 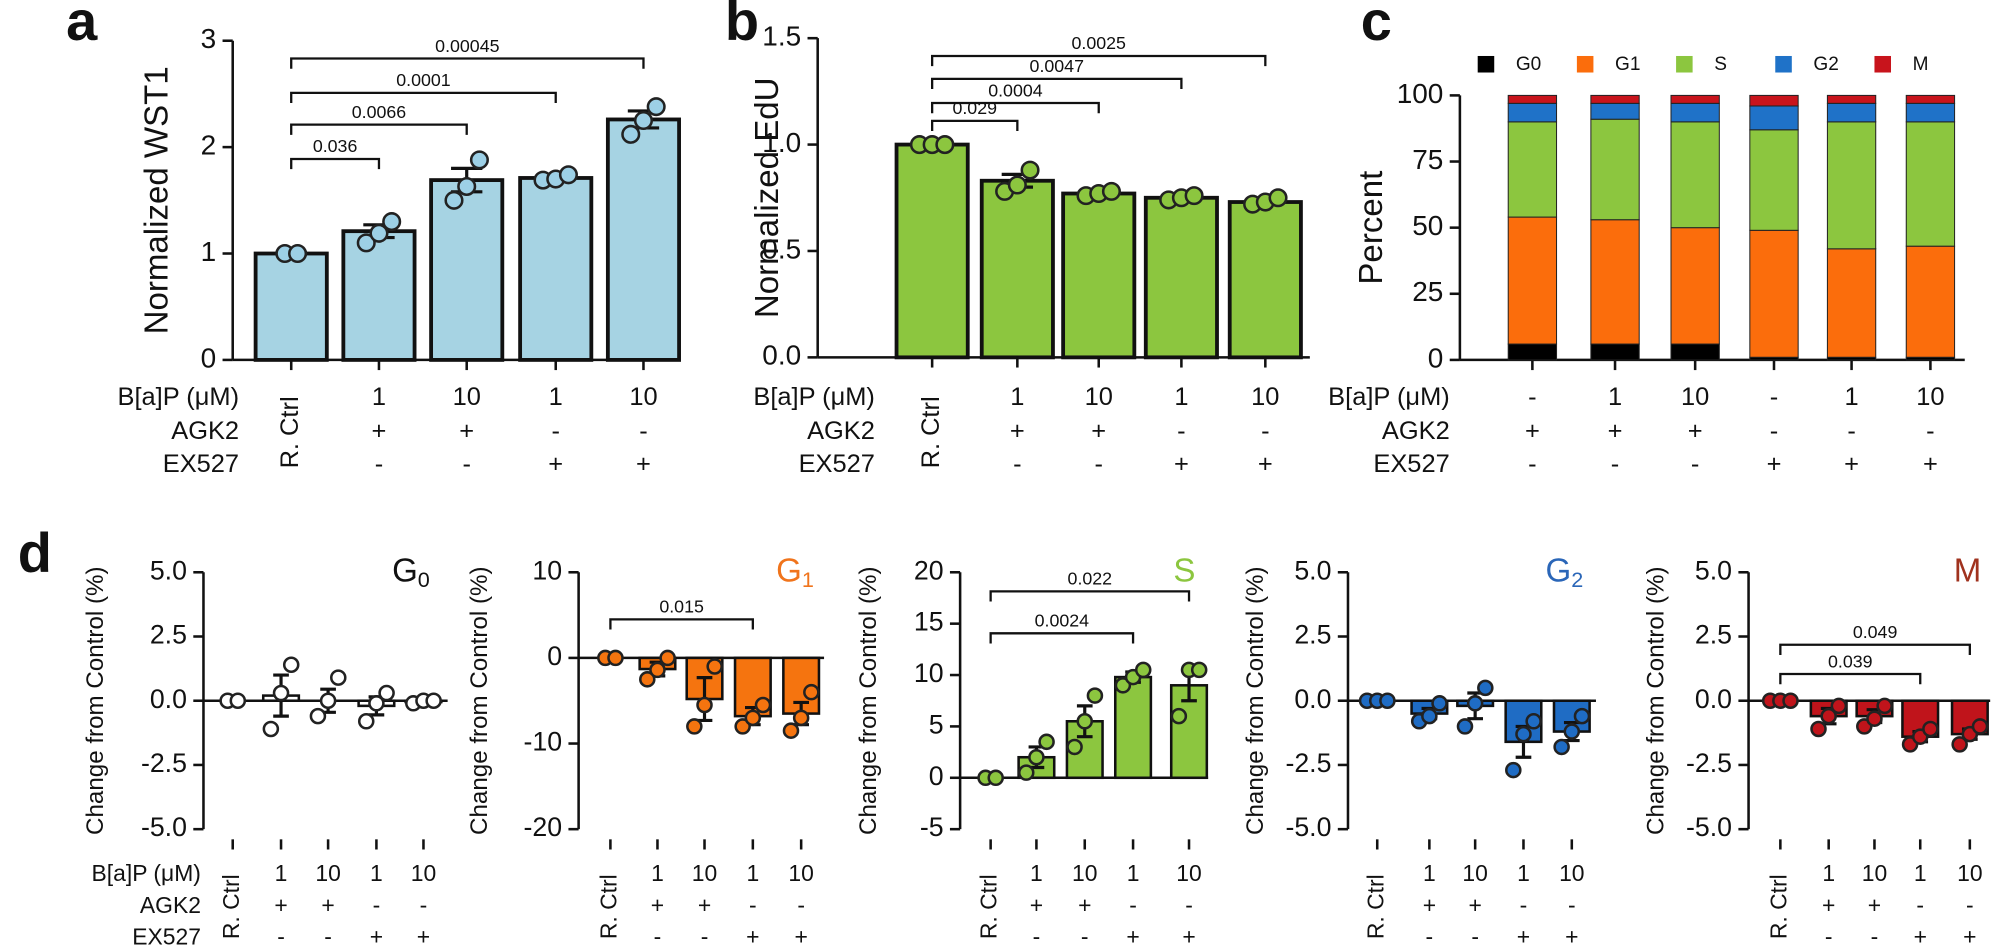 I want to click on y-tick-label: 1.0, so click(x=781, y=142).